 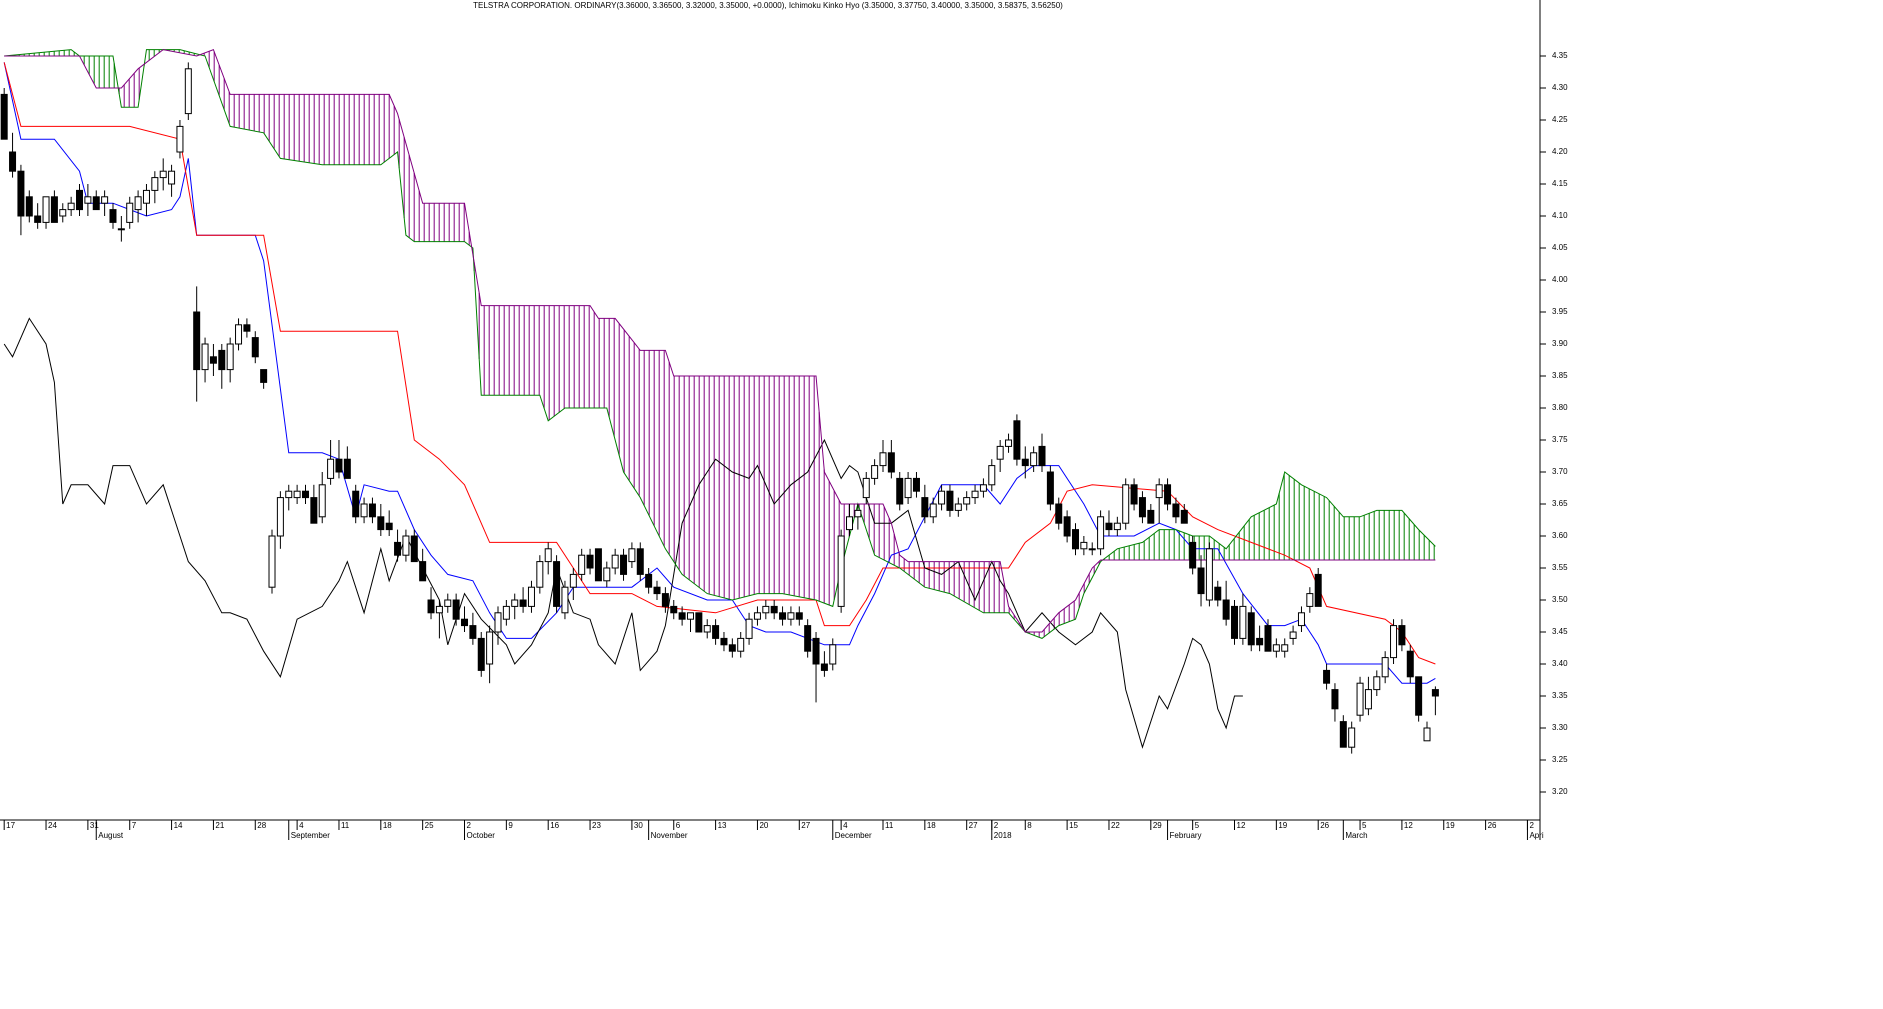 What do you see at coordinates (219, 825) in the screenshot?
I see `x-tick-label: 21` at bounding box center [219, 825].